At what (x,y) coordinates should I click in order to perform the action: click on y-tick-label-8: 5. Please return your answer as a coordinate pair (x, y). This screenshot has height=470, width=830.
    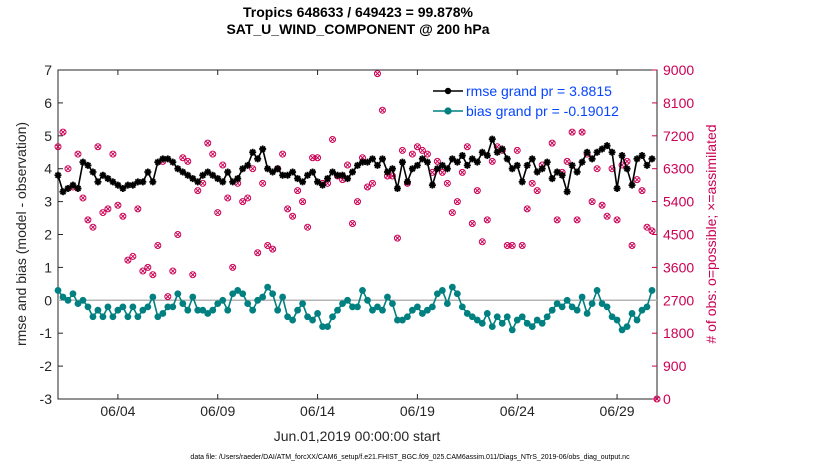
    Looking at the image, I should click on (48, 136).